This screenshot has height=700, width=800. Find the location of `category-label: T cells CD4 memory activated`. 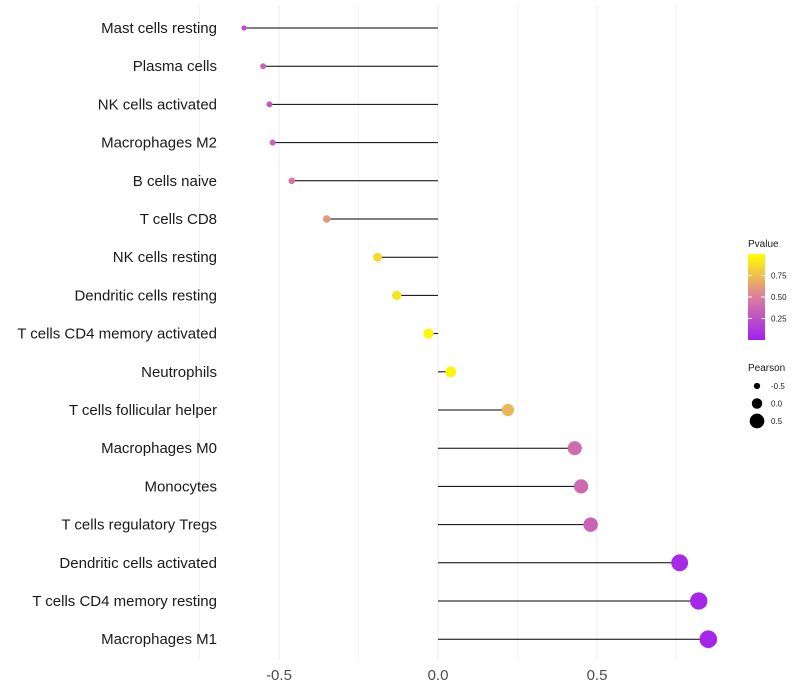

category-label: T cells CD4 memory activated is located at coordinates (117, 334).